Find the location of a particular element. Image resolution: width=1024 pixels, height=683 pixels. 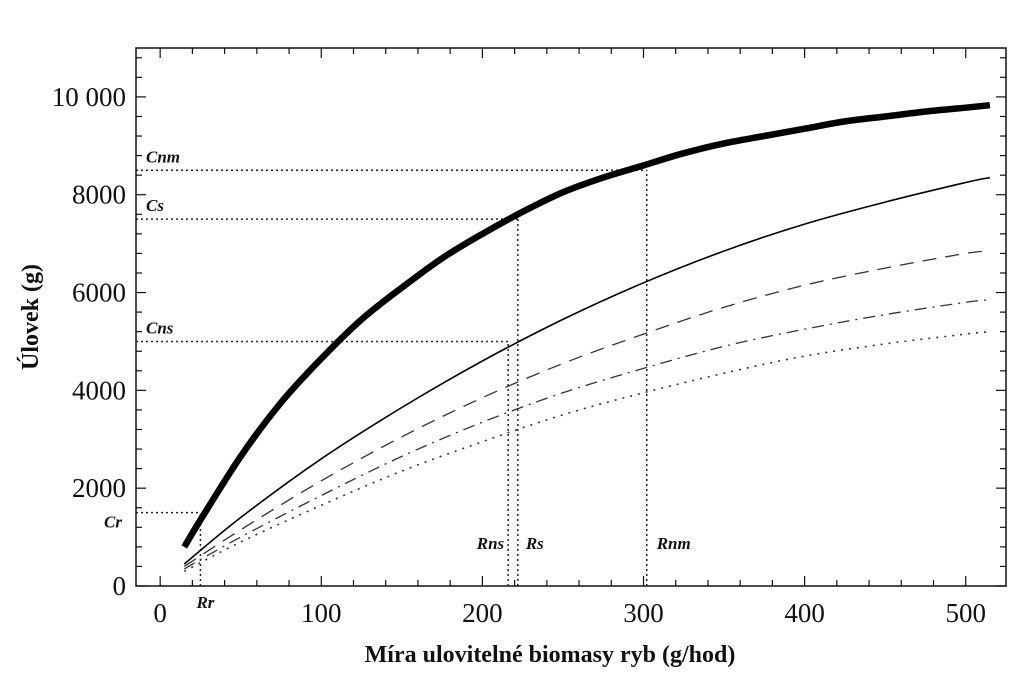

x-tick-label: 400 is located at coordinates (804, 613).